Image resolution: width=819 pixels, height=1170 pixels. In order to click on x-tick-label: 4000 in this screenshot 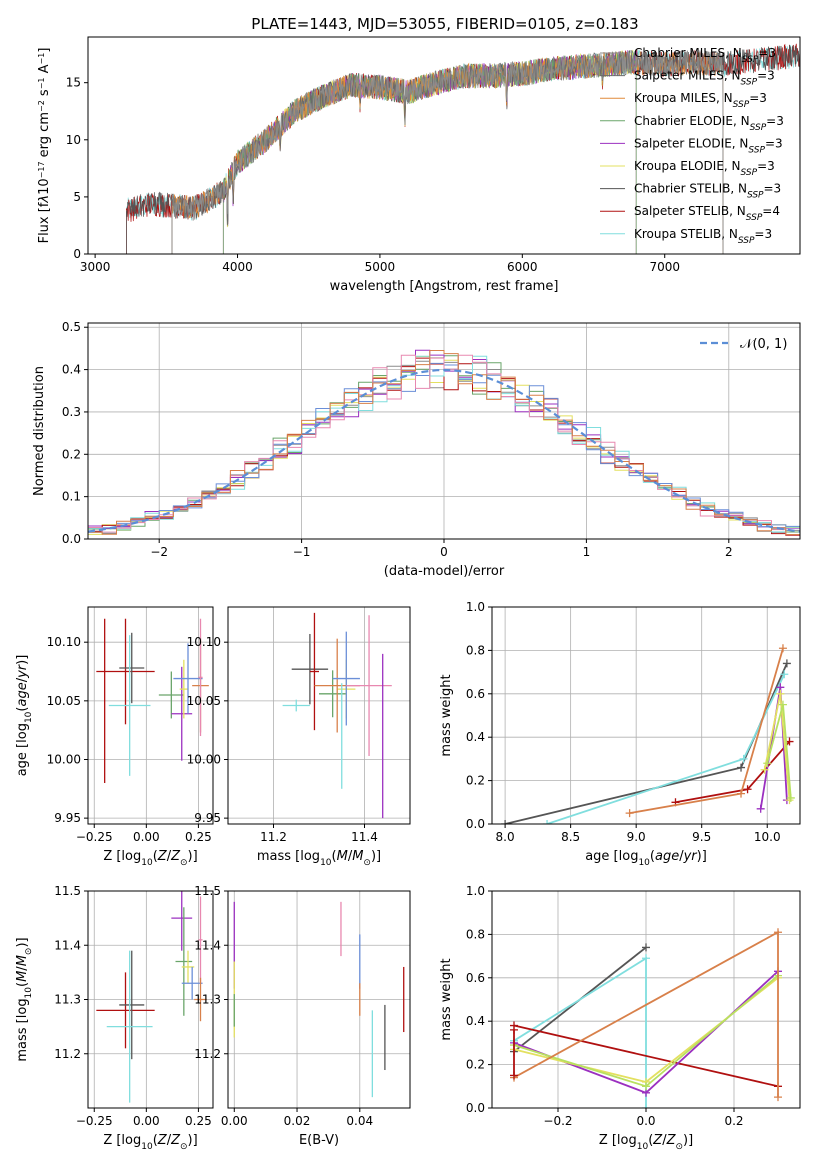, I will do `click(237, 267)`.